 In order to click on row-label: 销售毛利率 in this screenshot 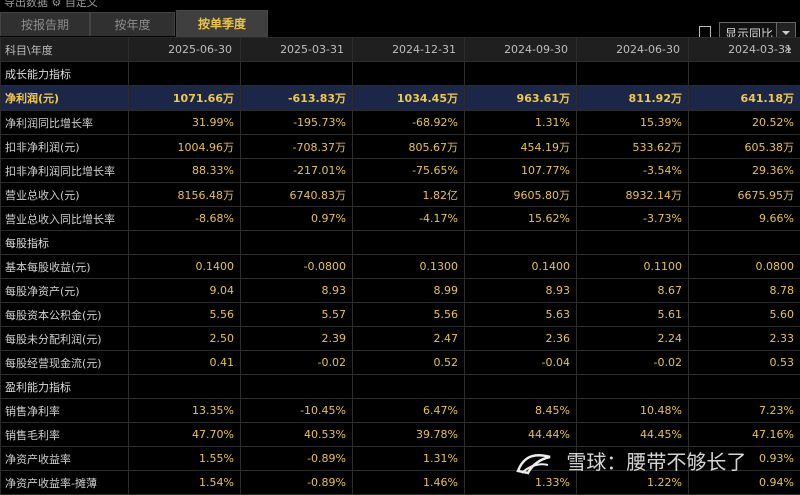, I will do `click(65, 435)`.